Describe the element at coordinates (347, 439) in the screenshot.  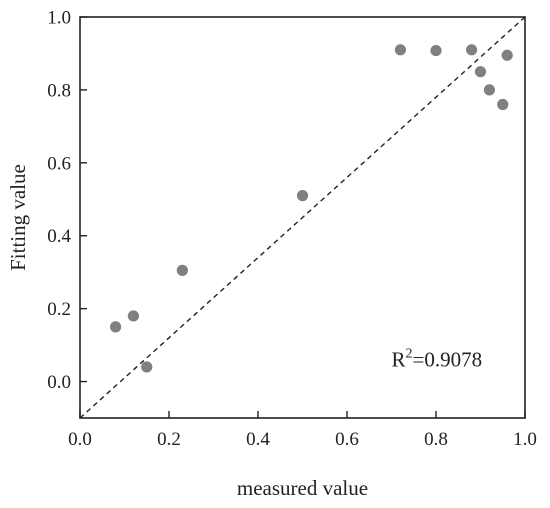
I see `x-tick-label: 0.6` at that location.